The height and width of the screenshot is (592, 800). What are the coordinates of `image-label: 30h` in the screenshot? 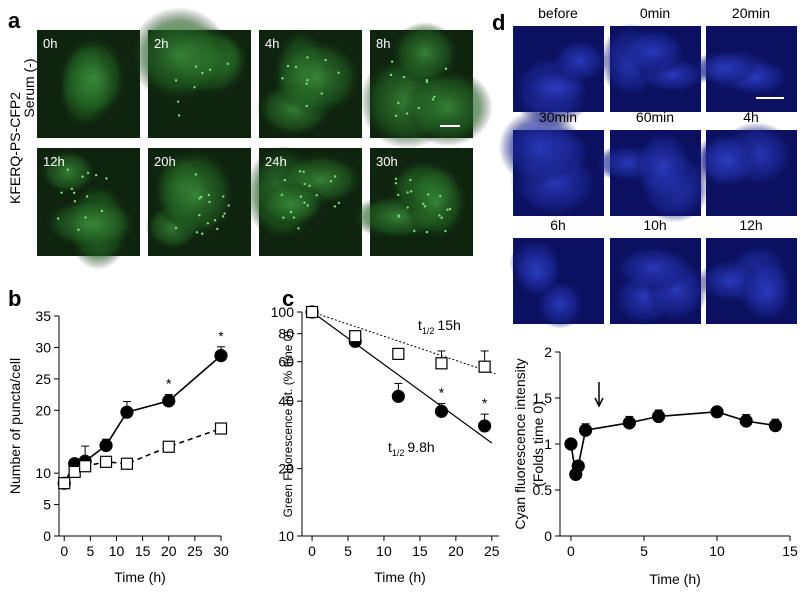 It's located at (387, 161).